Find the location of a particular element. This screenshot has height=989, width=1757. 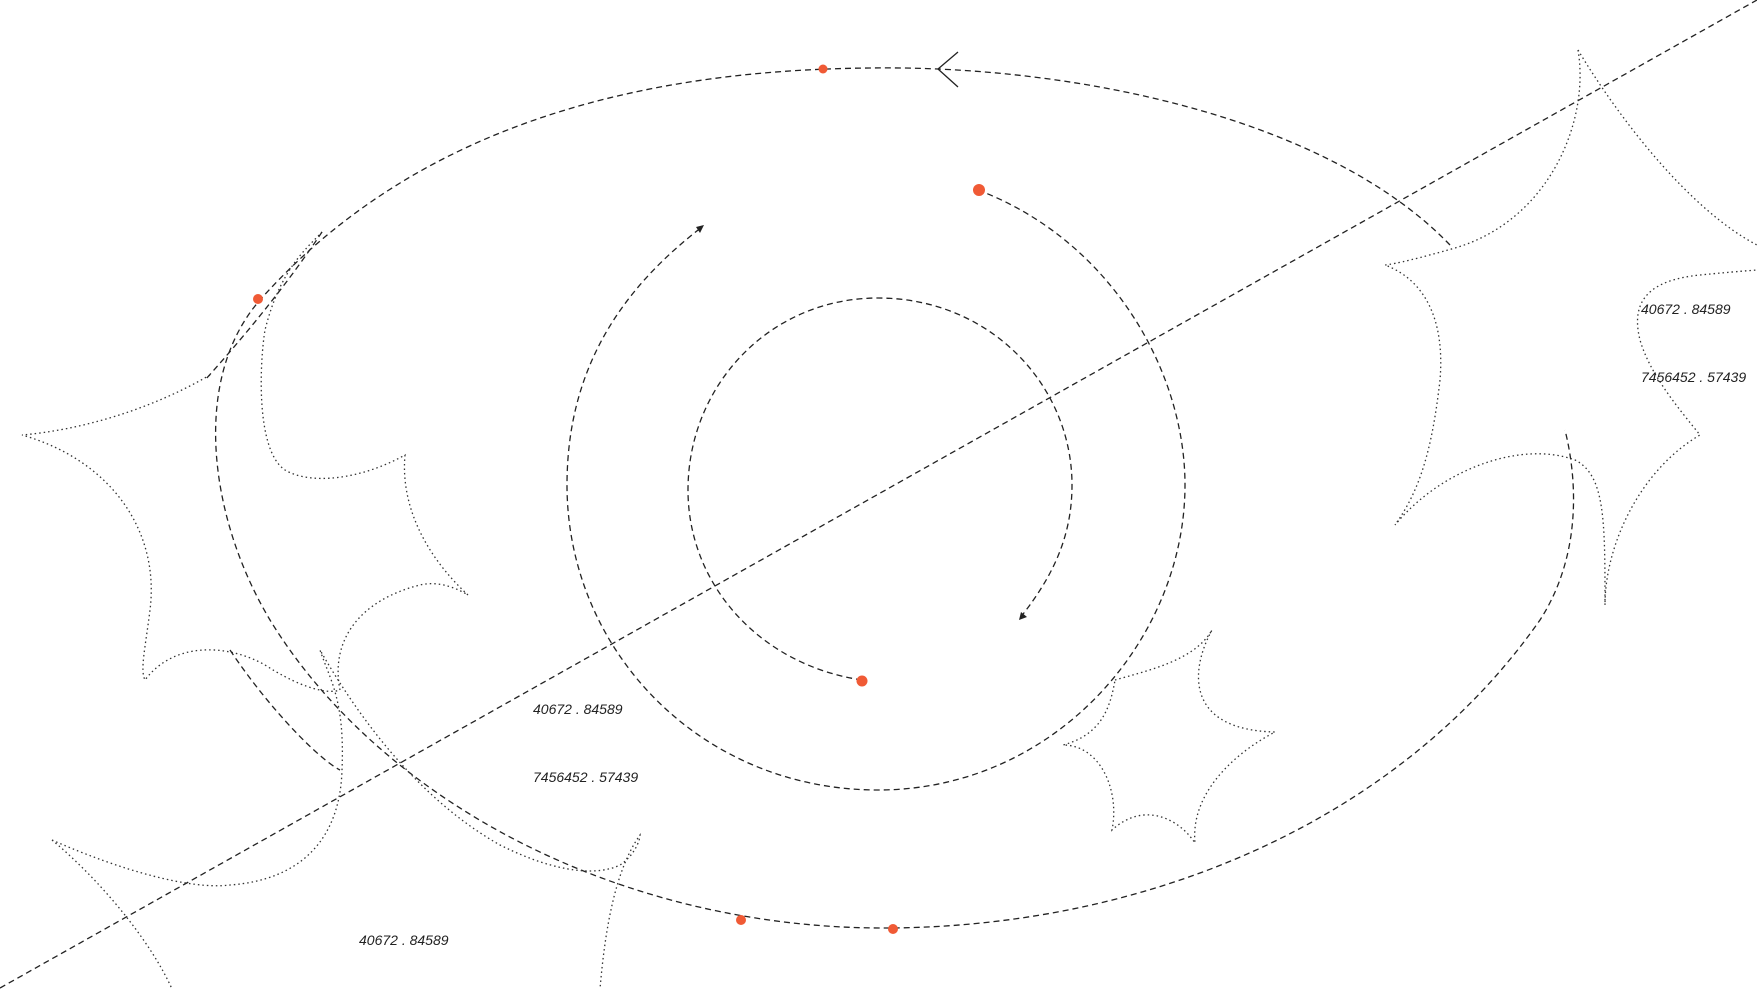

inner-orbit-arrowhead is located at coordinates (1023, 616).